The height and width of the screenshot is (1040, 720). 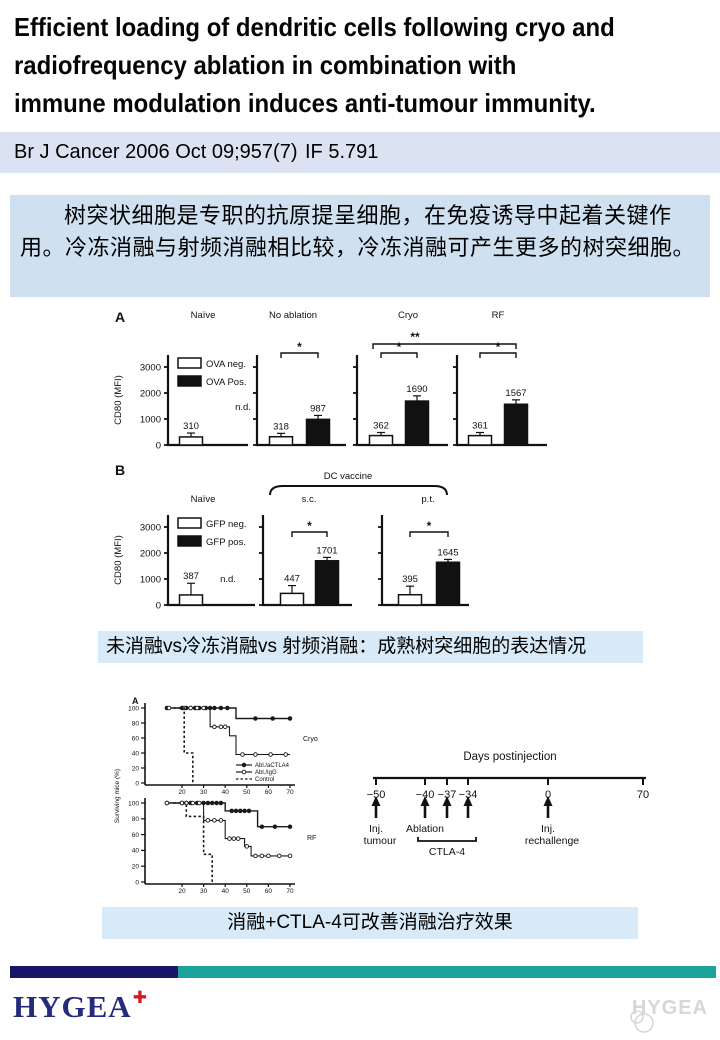 I want to click on svg-text: Control, so click(x=264, y=780).